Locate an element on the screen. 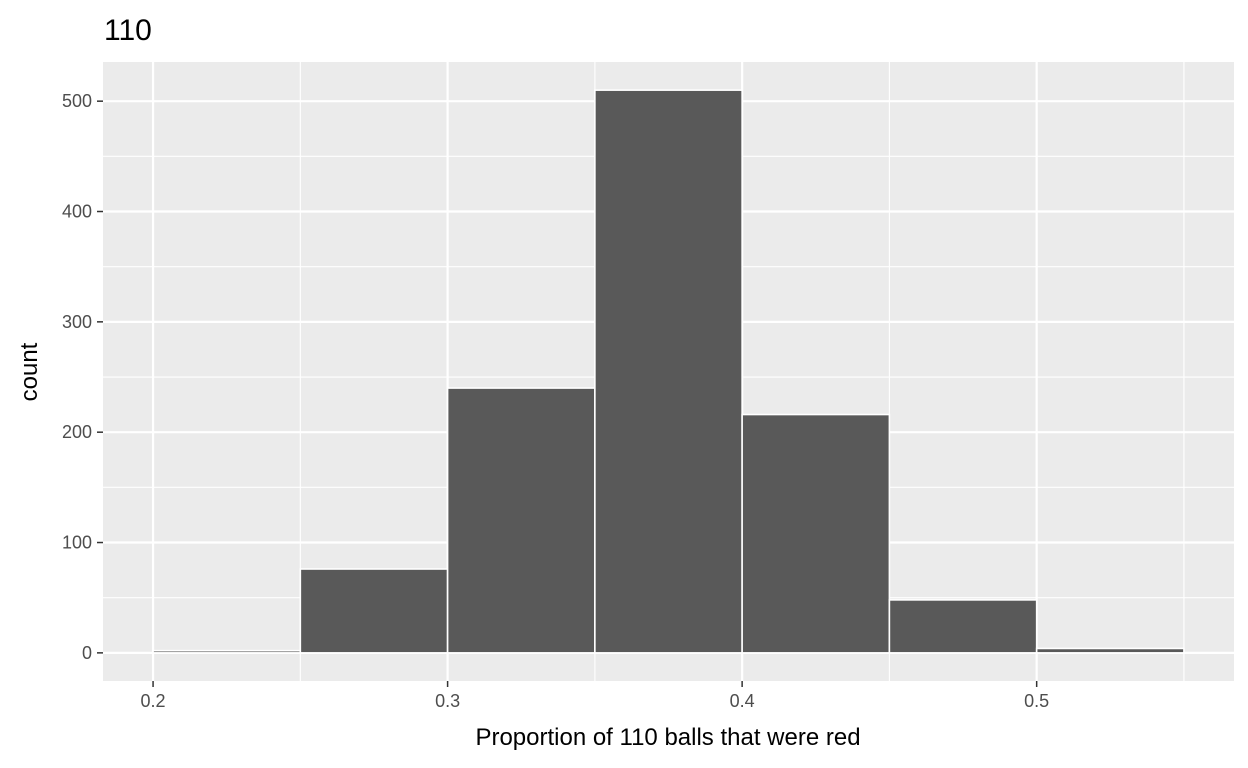 The image size is (1248, 768). y-tick-label: 0 is located at coordinates (87, 653).